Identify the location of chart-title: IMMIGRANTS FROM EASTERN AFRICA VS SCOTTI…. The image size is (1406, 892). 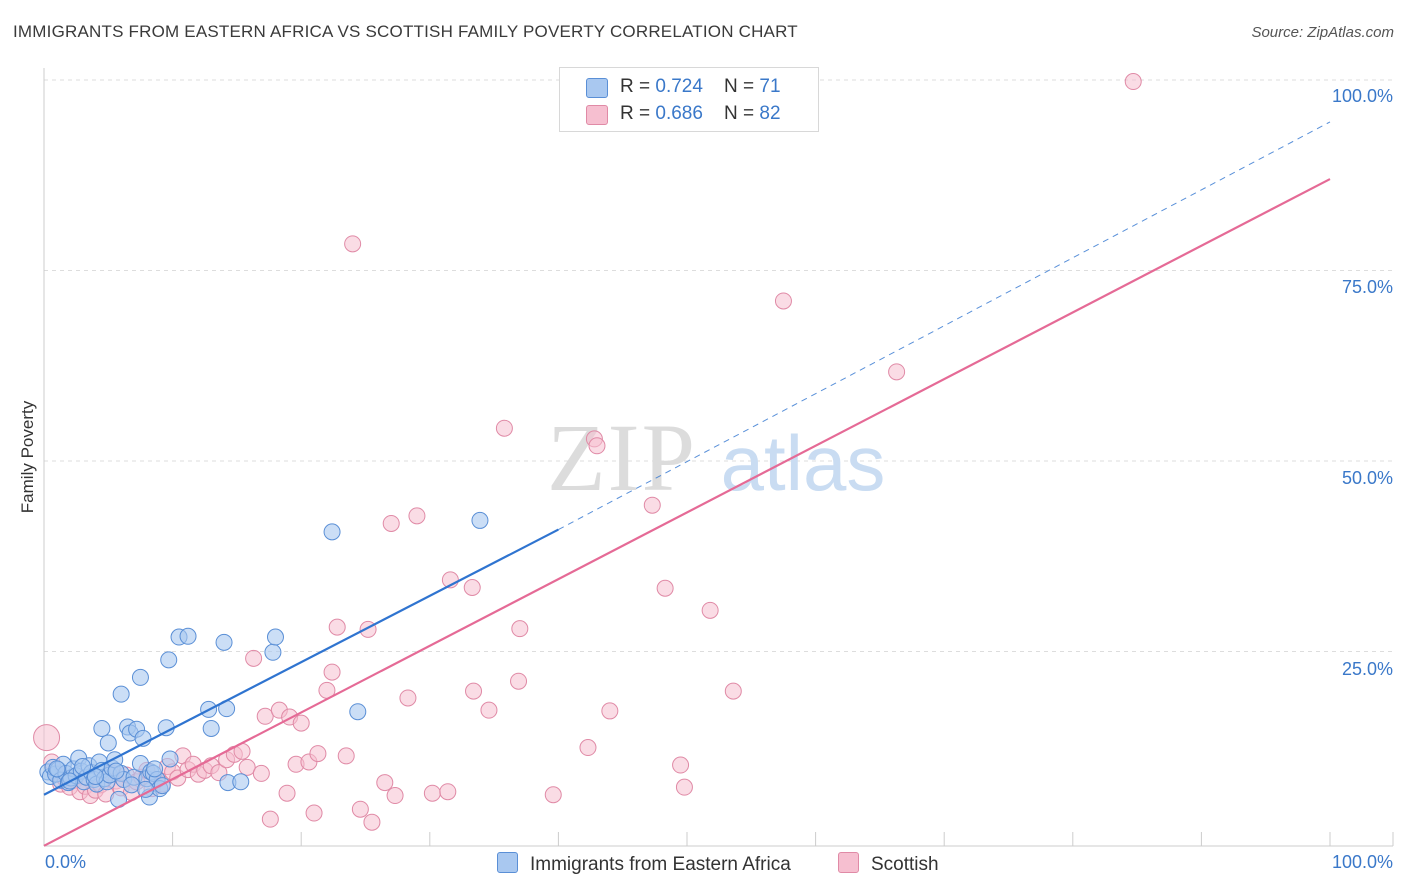
(405, 31).